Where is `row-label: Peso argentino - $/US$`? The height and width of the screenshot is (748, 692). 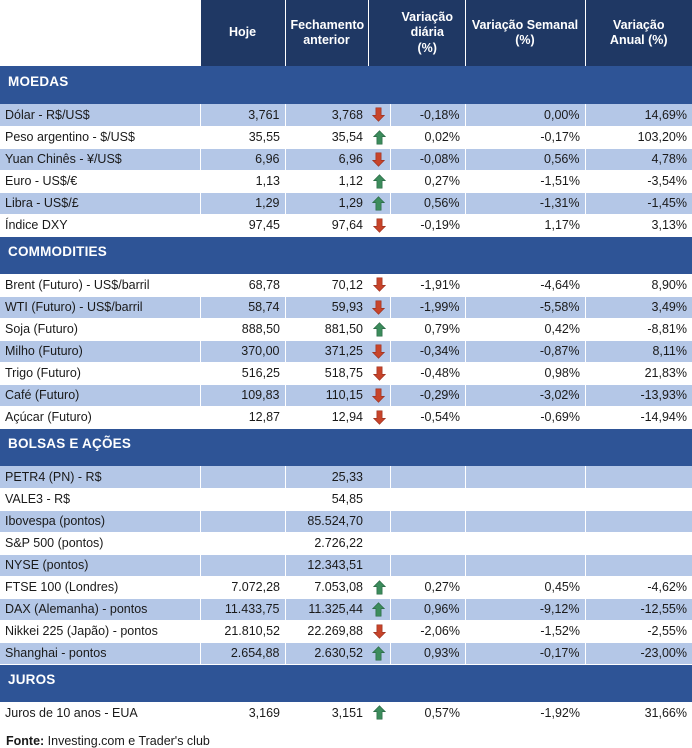
row-label: Peso argentino - $/US$ is located at coordinates (100, 137).